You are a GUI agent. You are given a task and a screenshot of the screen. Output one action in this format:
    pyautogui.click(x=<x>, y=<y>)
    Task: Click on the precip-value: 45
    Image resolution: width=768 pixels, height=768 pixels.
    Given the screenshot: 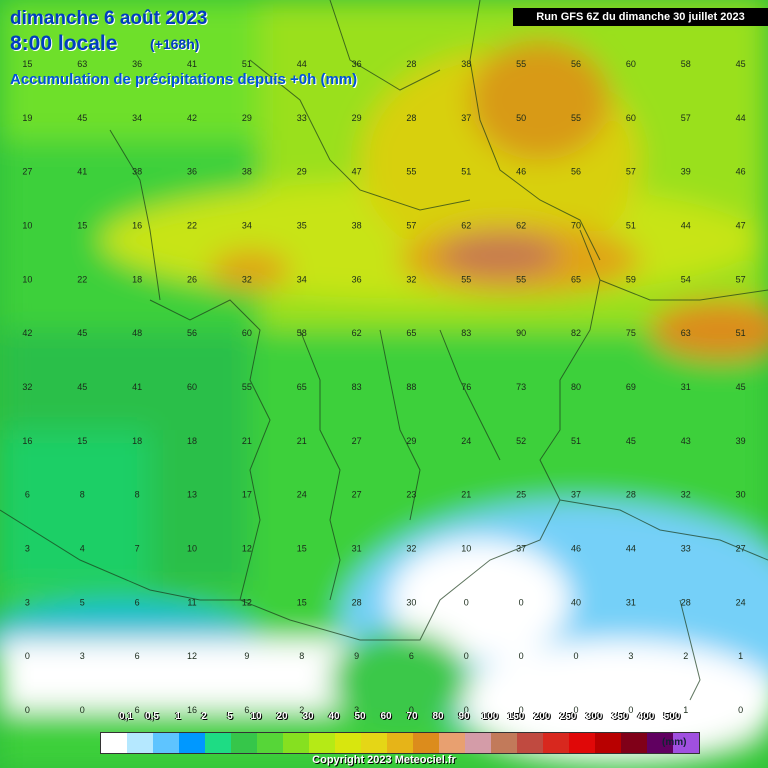 What is the action you would take?
    pyautogui.click(x=82, y=118)
    